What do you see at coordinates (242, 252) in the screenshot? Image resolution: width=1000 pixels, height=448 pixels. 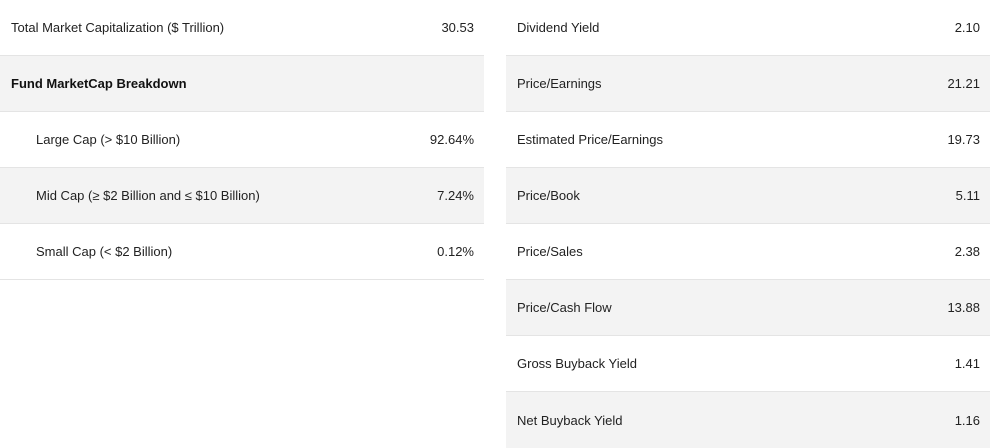 I see `table-row-small-cap: Small Cap (< $2 Billion) 0.12%` at bounding box center [242, 252].